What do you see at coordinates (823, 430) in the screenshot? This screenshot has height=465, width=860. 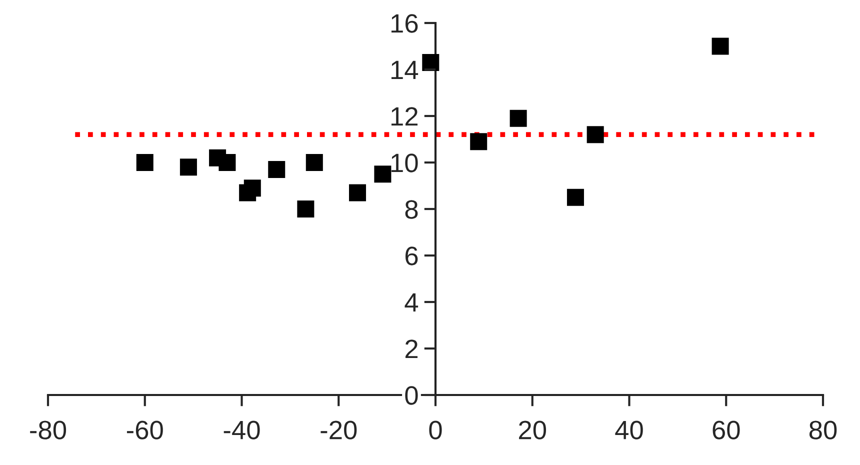 I see `x-tick-label: 80` at bounding box center [823, 430].